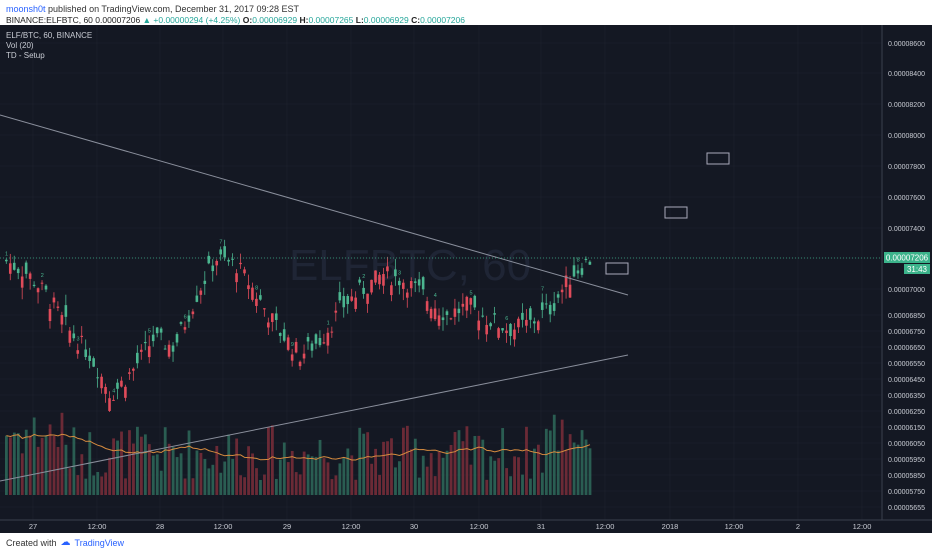 This screenshot has height=550, width=932. I want to click on td-number: 8, so click(256, 288).